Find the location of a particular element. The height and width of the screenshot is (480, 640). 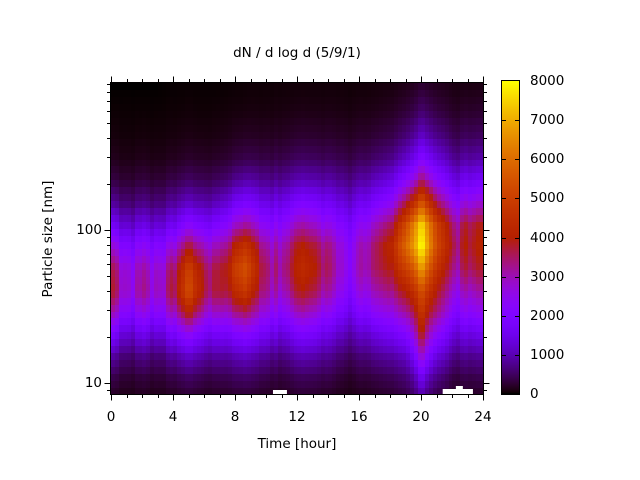

x-tick-label: 0 is located at coordinates (111, 417).